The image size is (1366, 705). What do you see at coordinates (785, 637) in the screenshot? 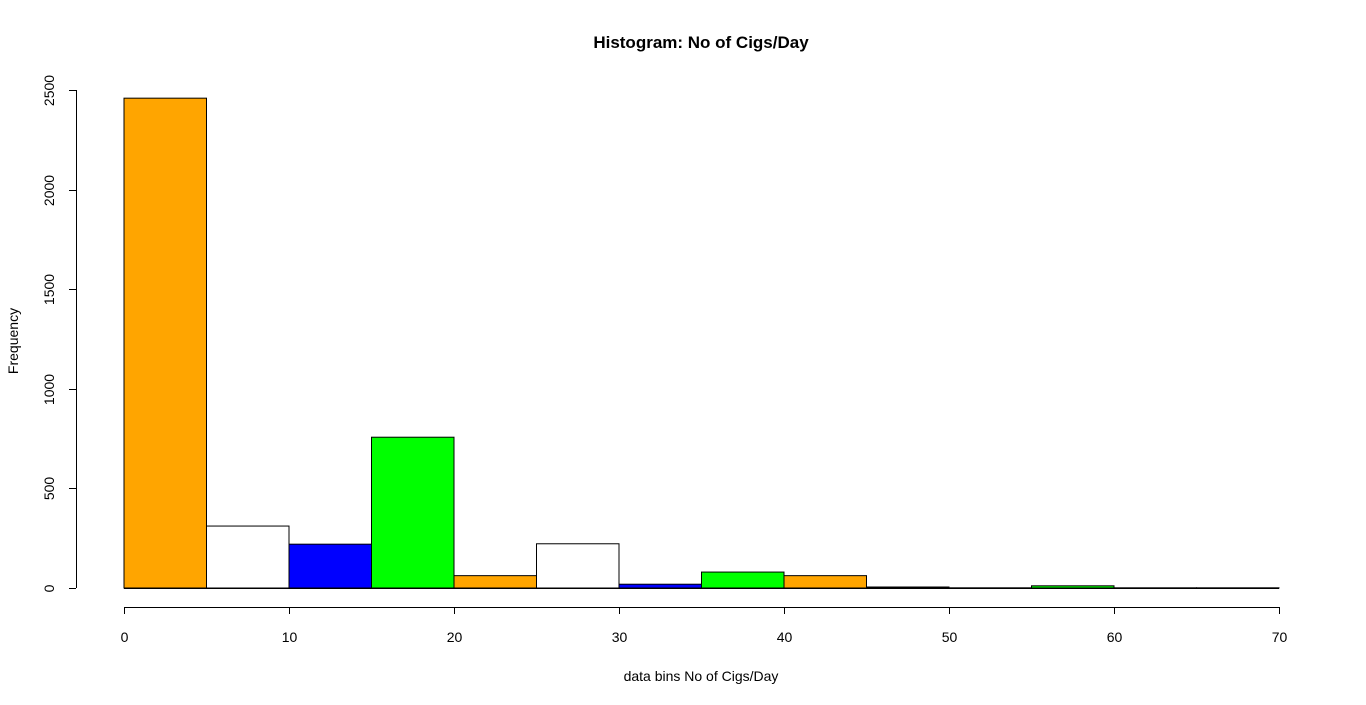
I see `x-tick-label: 40` at bounding box center [785, 637].